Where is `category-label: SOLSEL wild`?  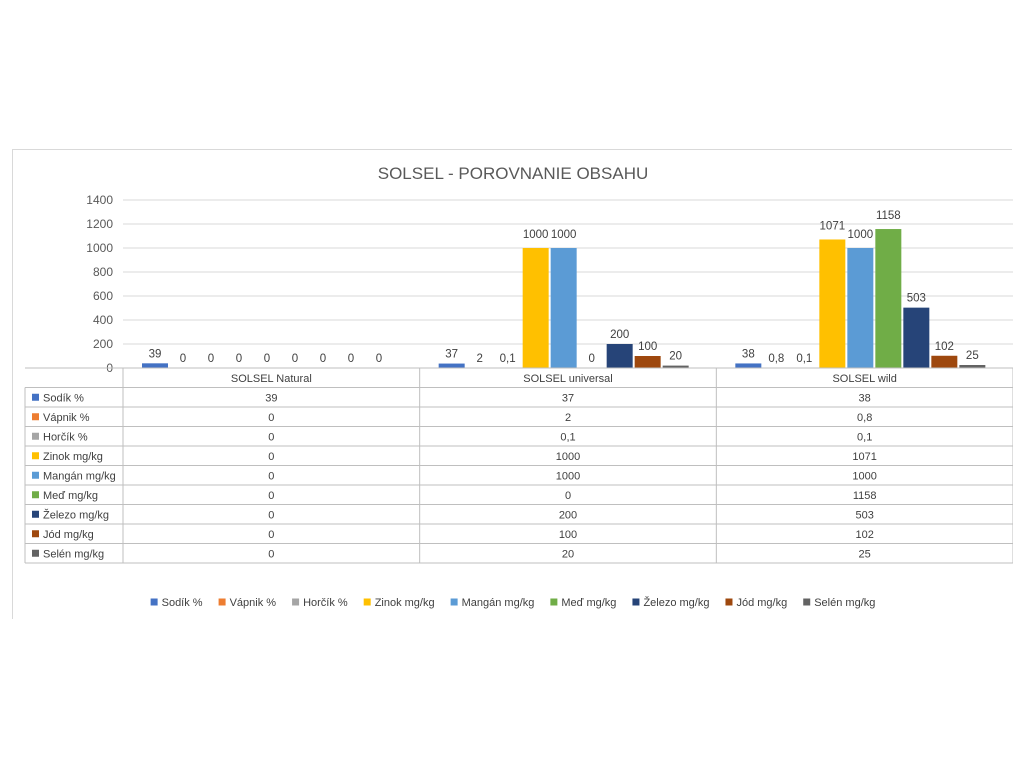 category-label: SOLSEL wild is located at coordinates (864, 379).